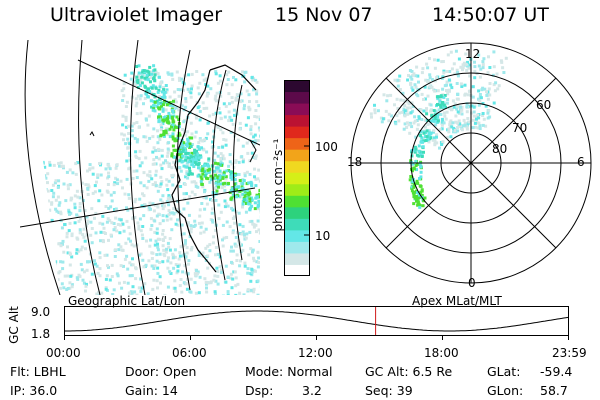 This screenshot has height=400, width=600. What do you see at coordinates (389, 390) in the screenshot?
I see `seq-info: Seq: 39` at bounding box center [389, 390].